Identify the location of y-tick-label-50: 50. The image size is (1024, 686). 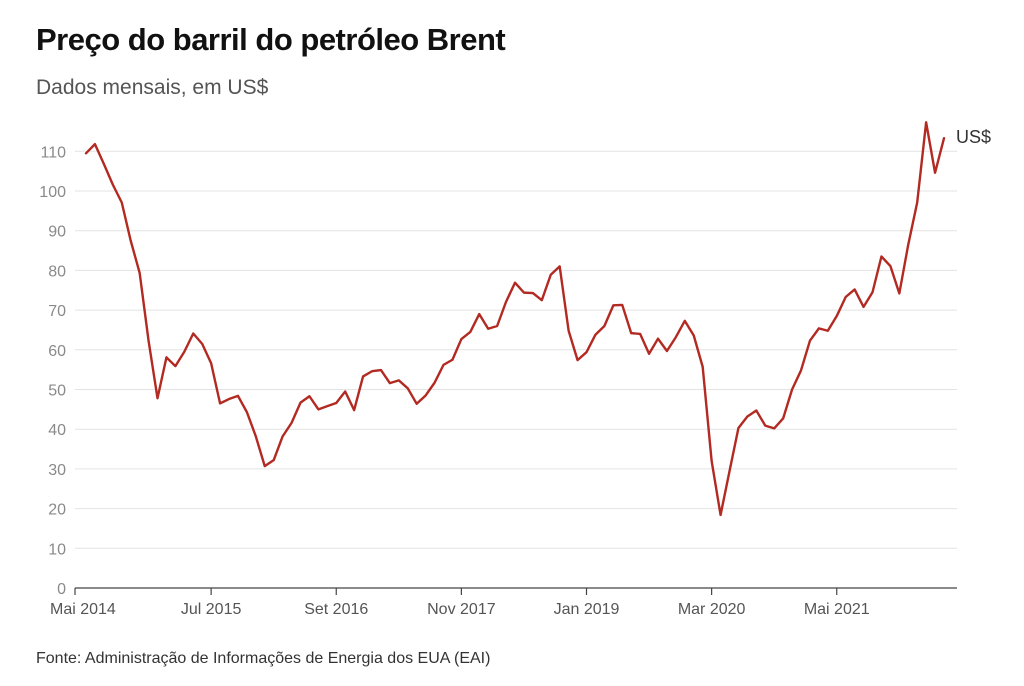
(57, 391).